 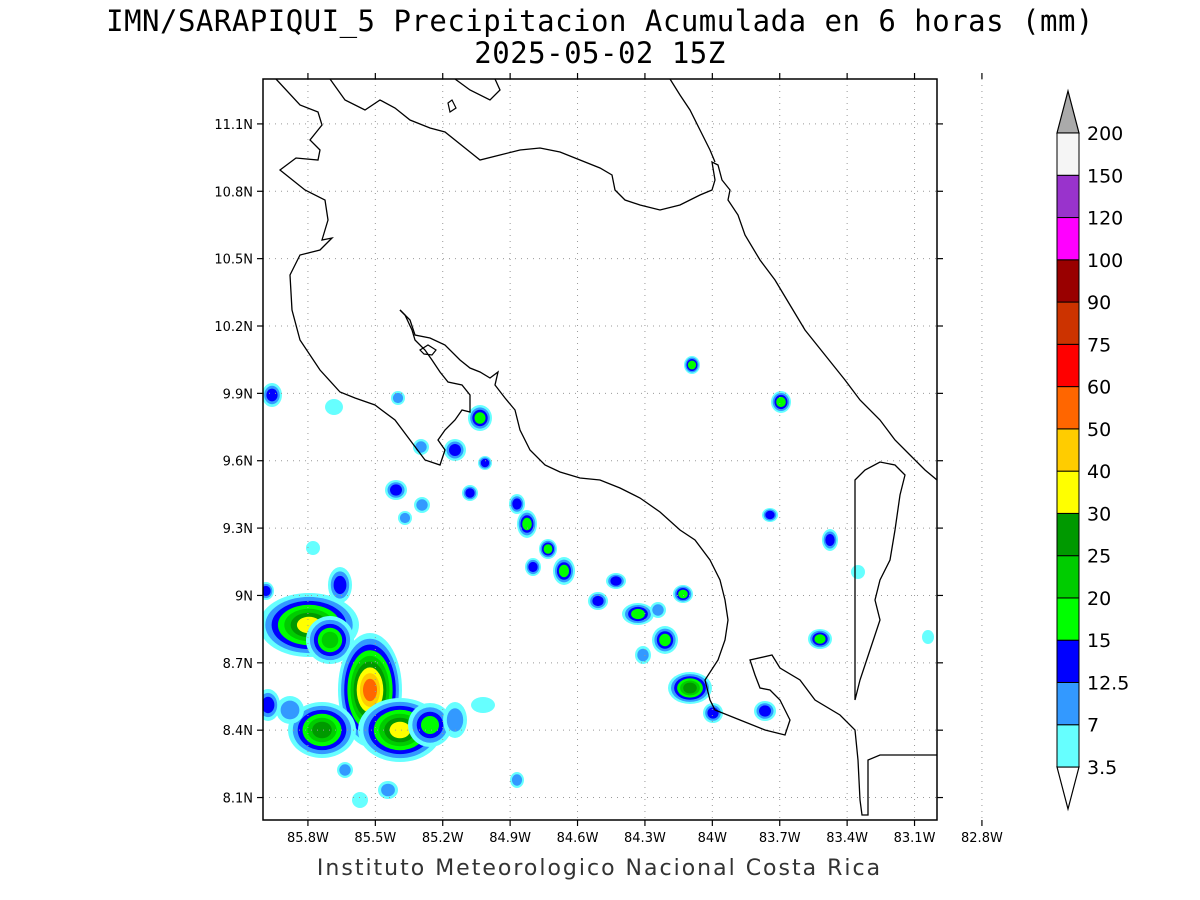 I want to click on lat-tick-label: 10.8N, so click(x=233, y=192).